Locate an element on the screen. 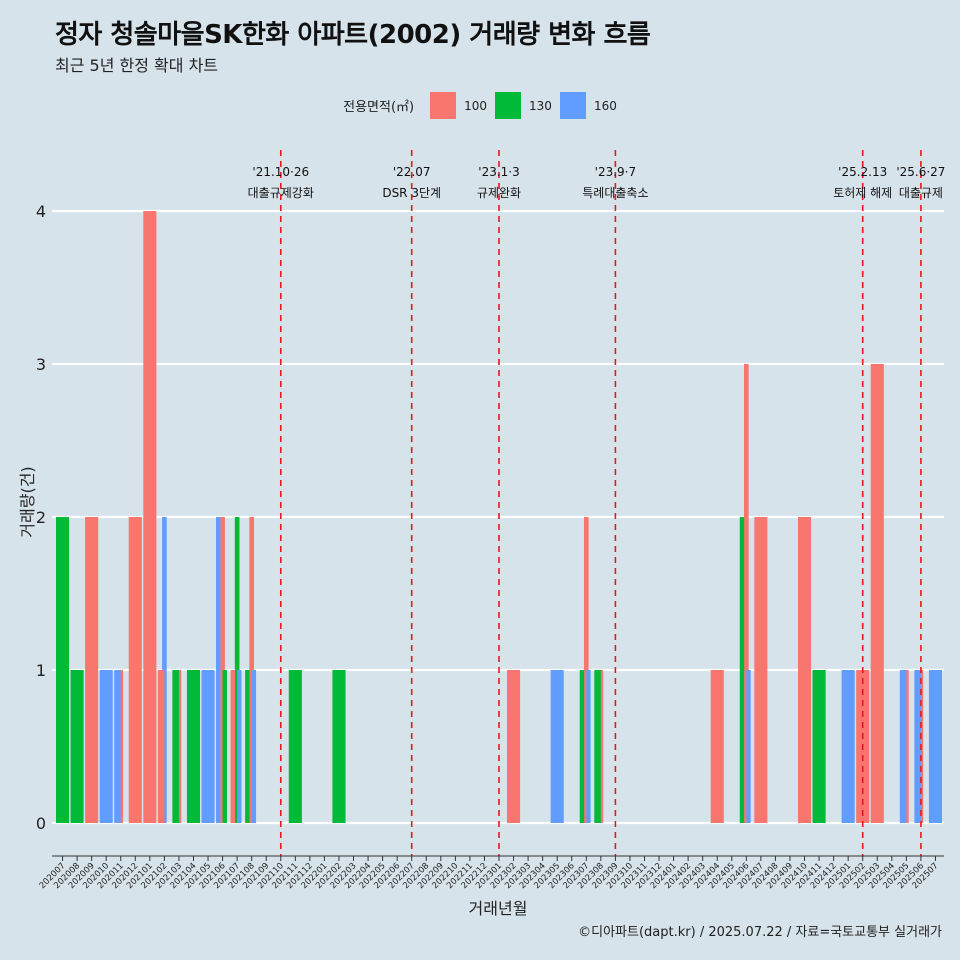  legend-title: 전용면적(㎡) is located at coordinates (379, 107).